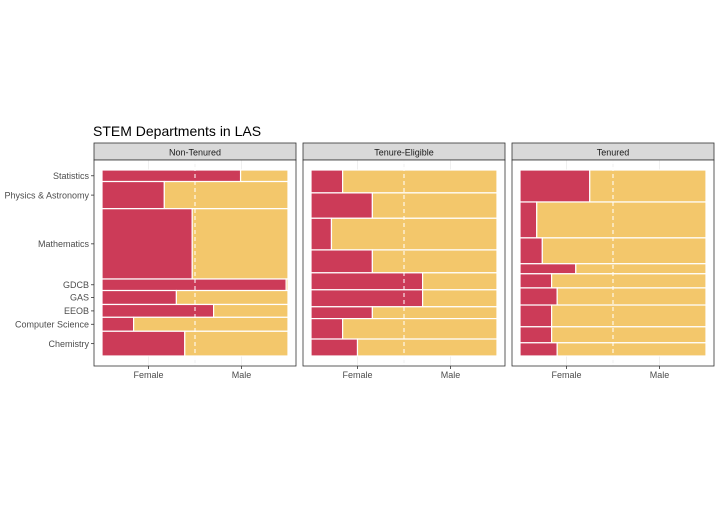 This screenshot has height=509, width=720. I want to click on facet-label: Tenure-Eligible, so click(404, 153).